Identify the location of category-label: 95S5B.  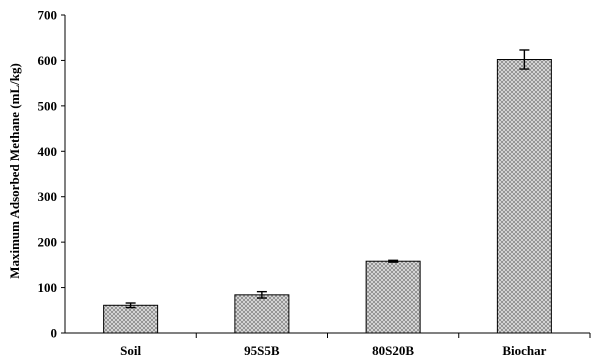
(262, 350).